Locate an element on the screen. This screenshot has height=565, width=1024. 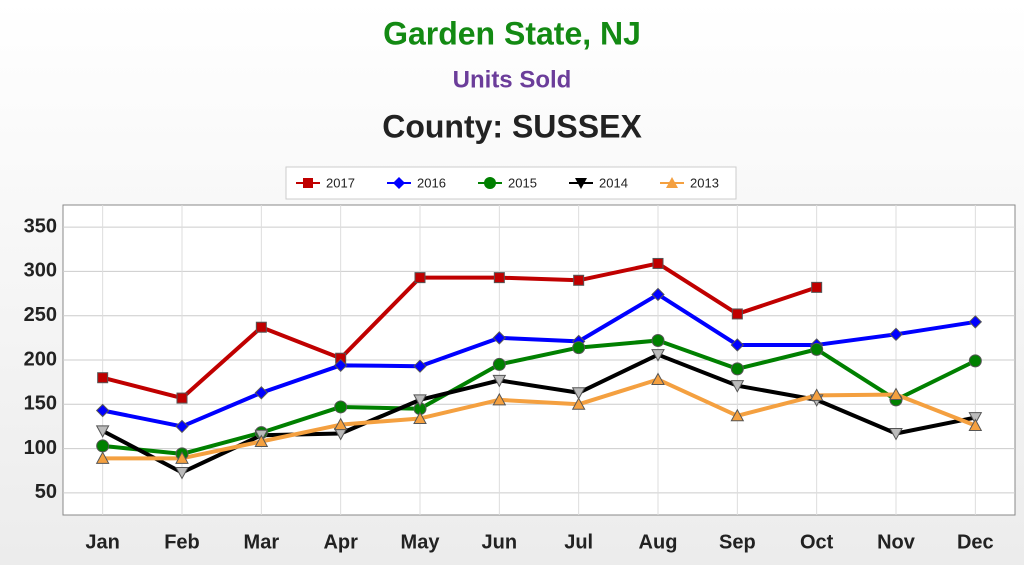
y-tick-label: 300 is located at coordinates (40, 271).